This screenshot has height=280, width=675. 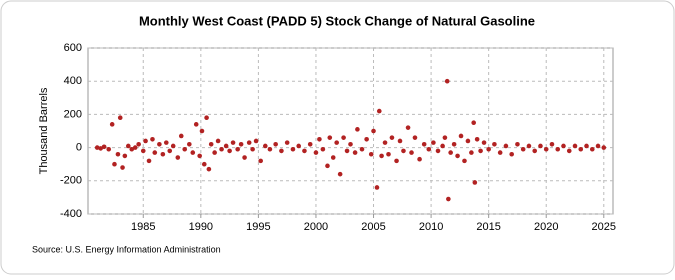 I want to click on x-tick-label: 2015, so click(x=488, y=227).